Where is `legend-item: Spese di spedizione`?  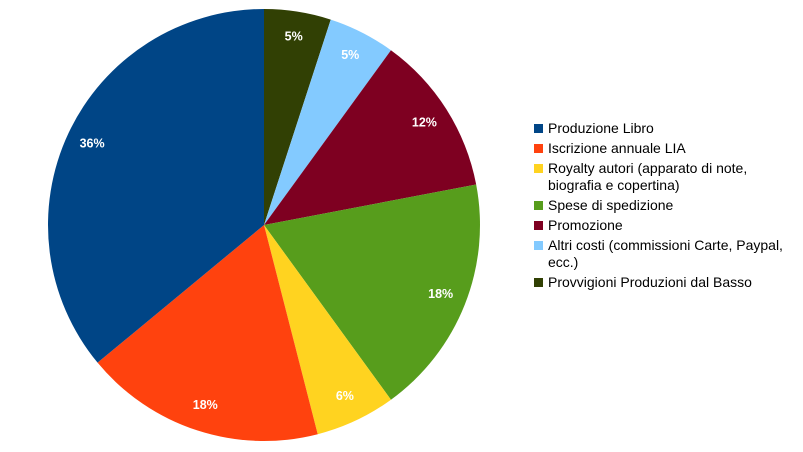 legend-item: Spese di spedizione is located at coordinates (665, 205).